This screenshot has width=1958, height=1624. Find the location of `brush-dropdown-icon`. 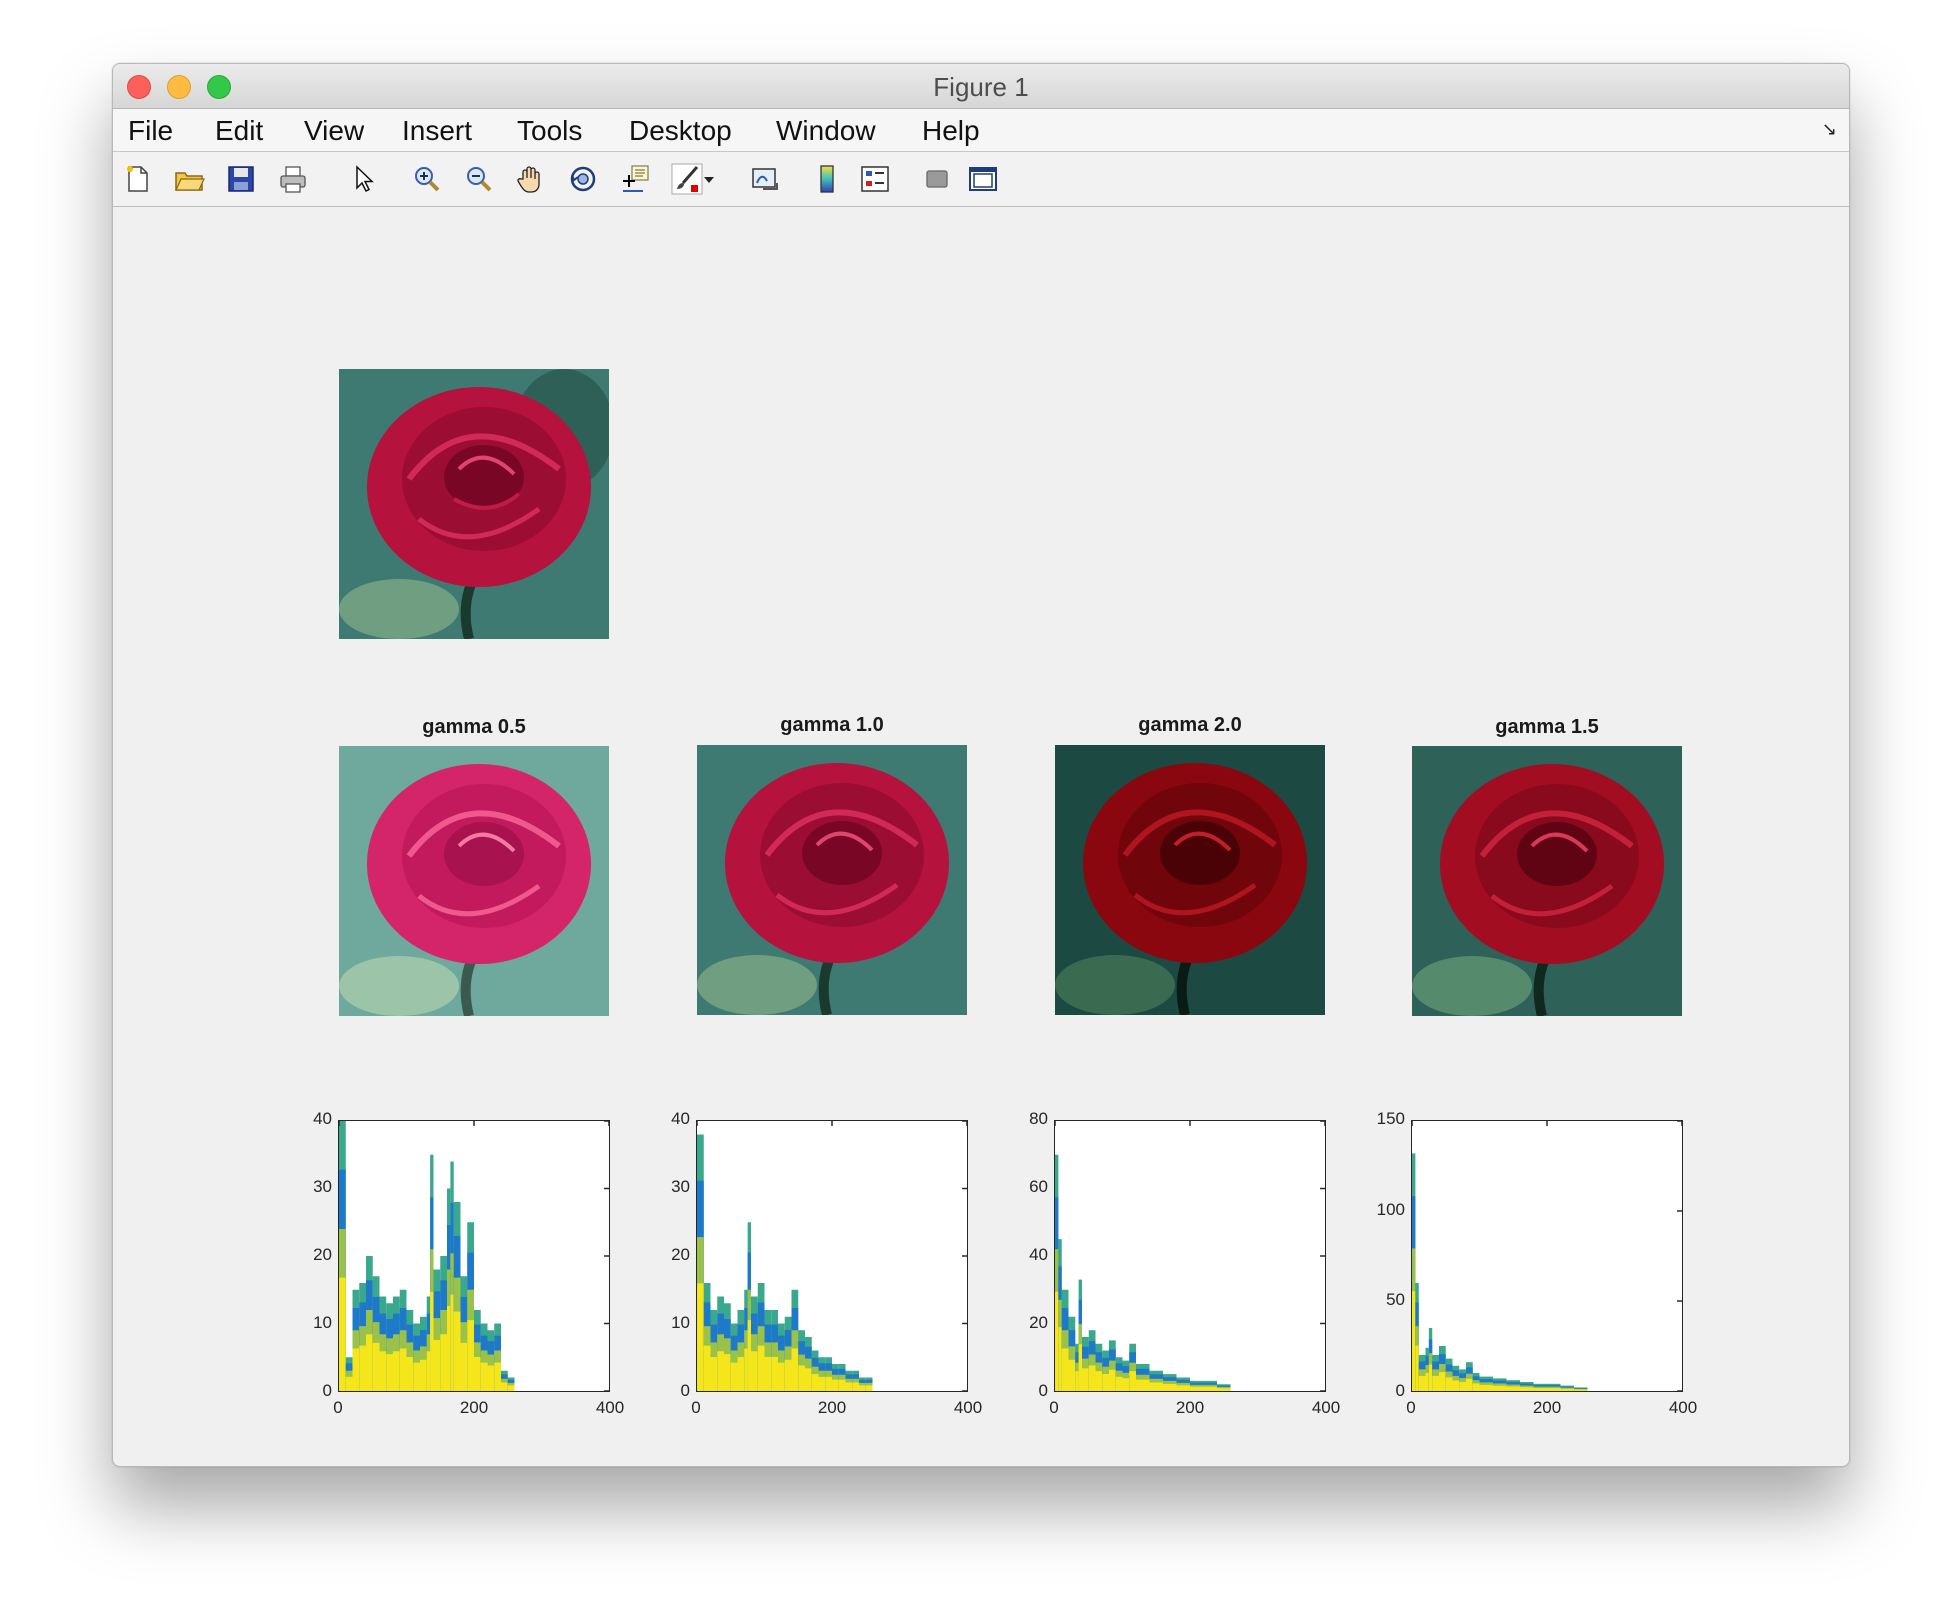

brush-dropdown-icon is located at coordinates (709, 179).